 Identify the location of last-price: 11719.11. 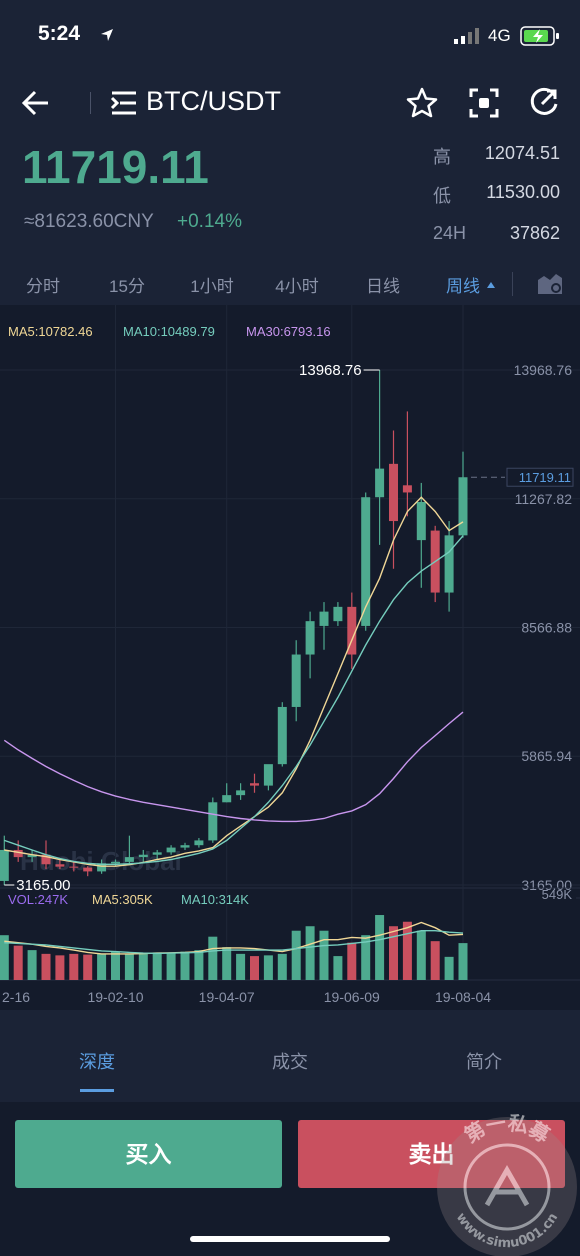
(115, 167).